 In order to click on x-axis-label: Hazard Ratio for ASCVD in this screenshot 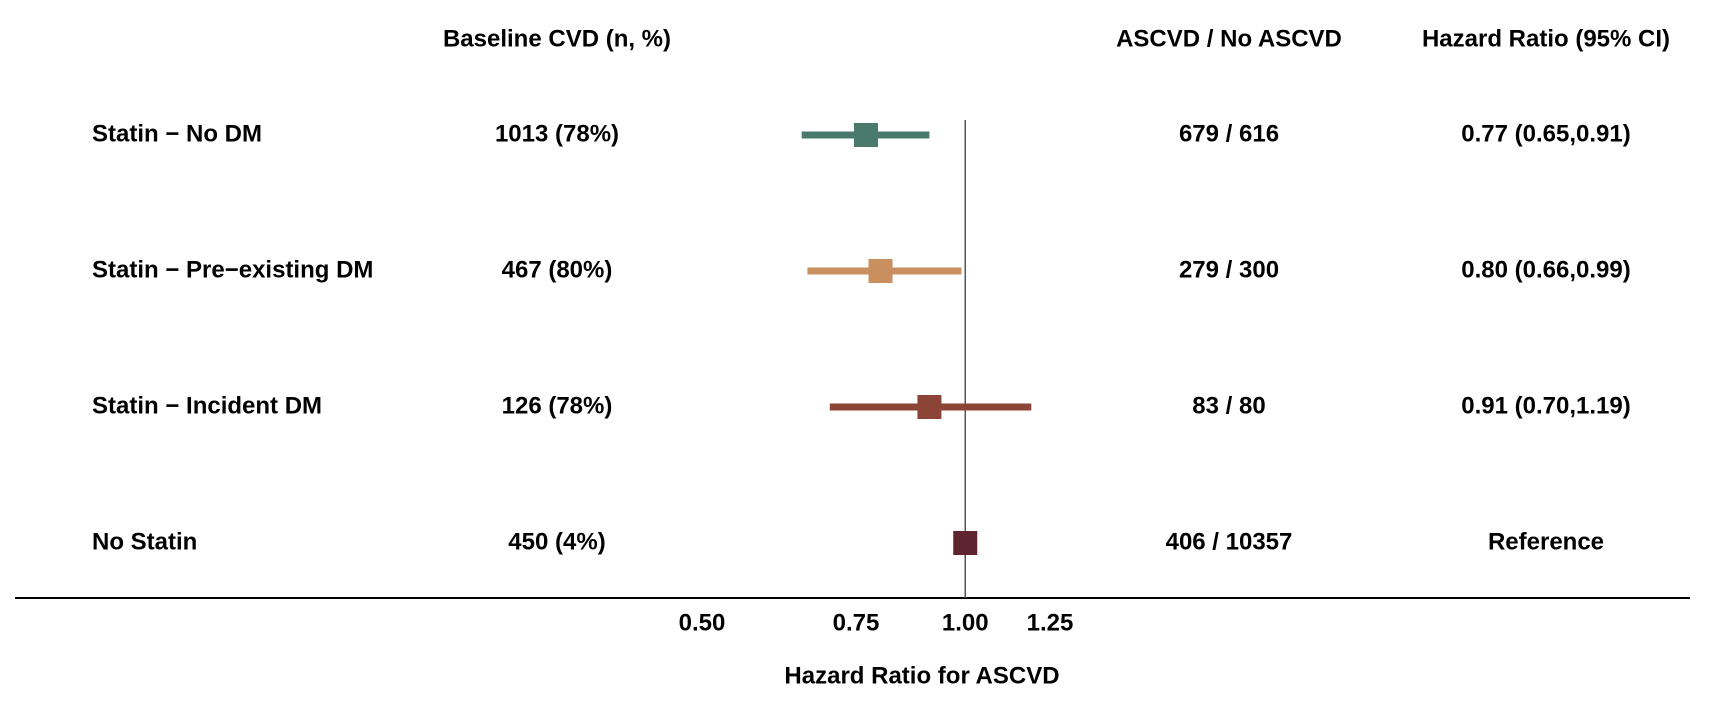, I will do `click(921, 675)`.